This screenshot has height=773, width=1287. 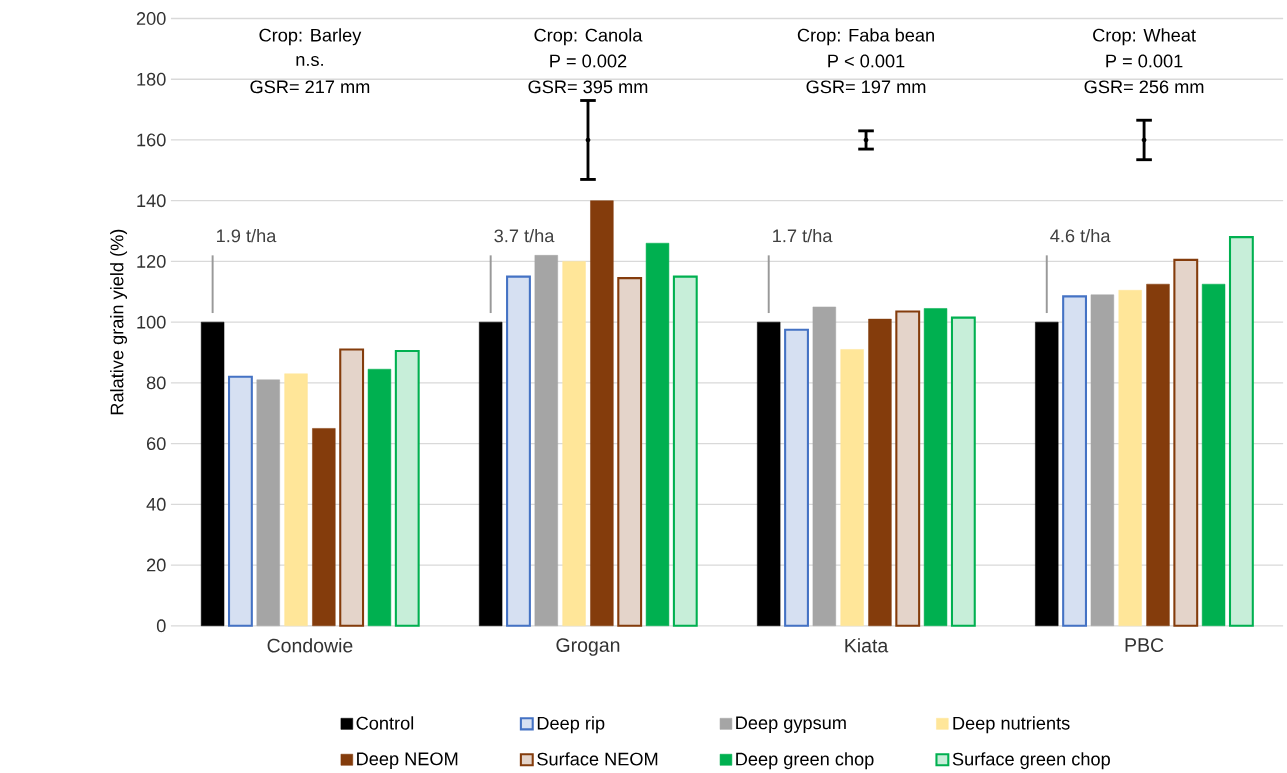 What do you see at coordinates (151, 322) in the screenshot?
I see `y-tick-label: 100` at bounding box center [151, 322].